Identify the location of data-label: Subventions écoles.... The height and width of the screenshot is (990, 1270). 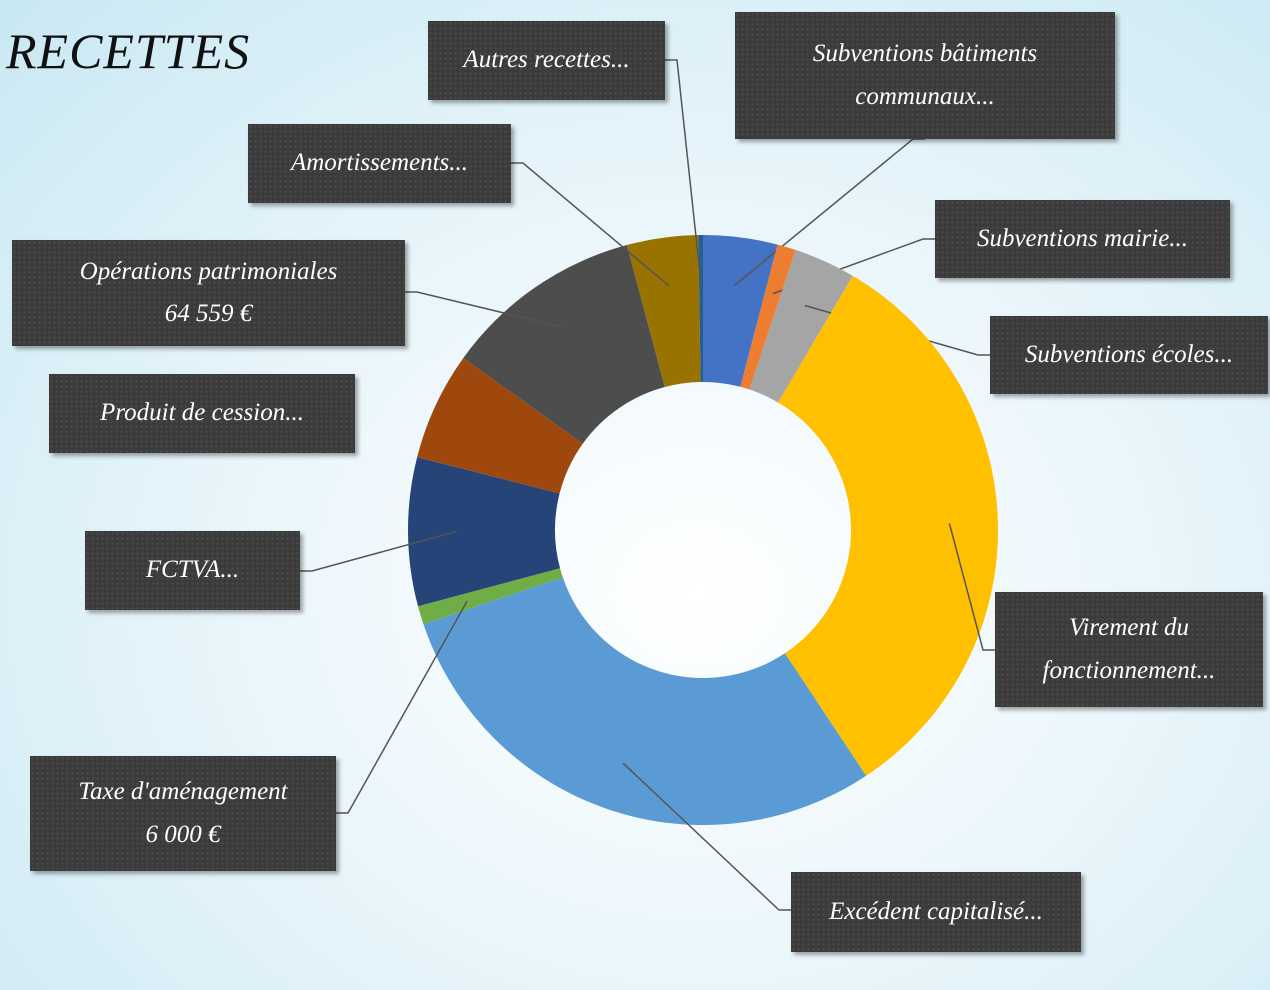
(1129, 355).